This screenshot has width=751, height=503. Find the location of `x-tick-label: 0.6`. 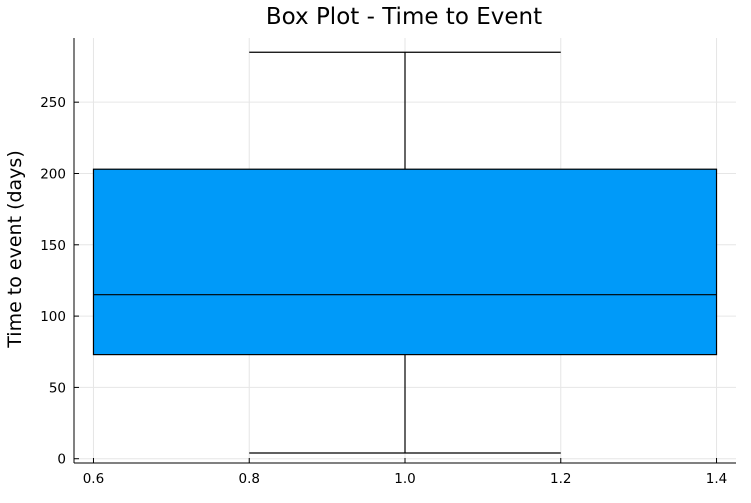

x-tick-label: 0.6 is located at coordinates (93, 479).